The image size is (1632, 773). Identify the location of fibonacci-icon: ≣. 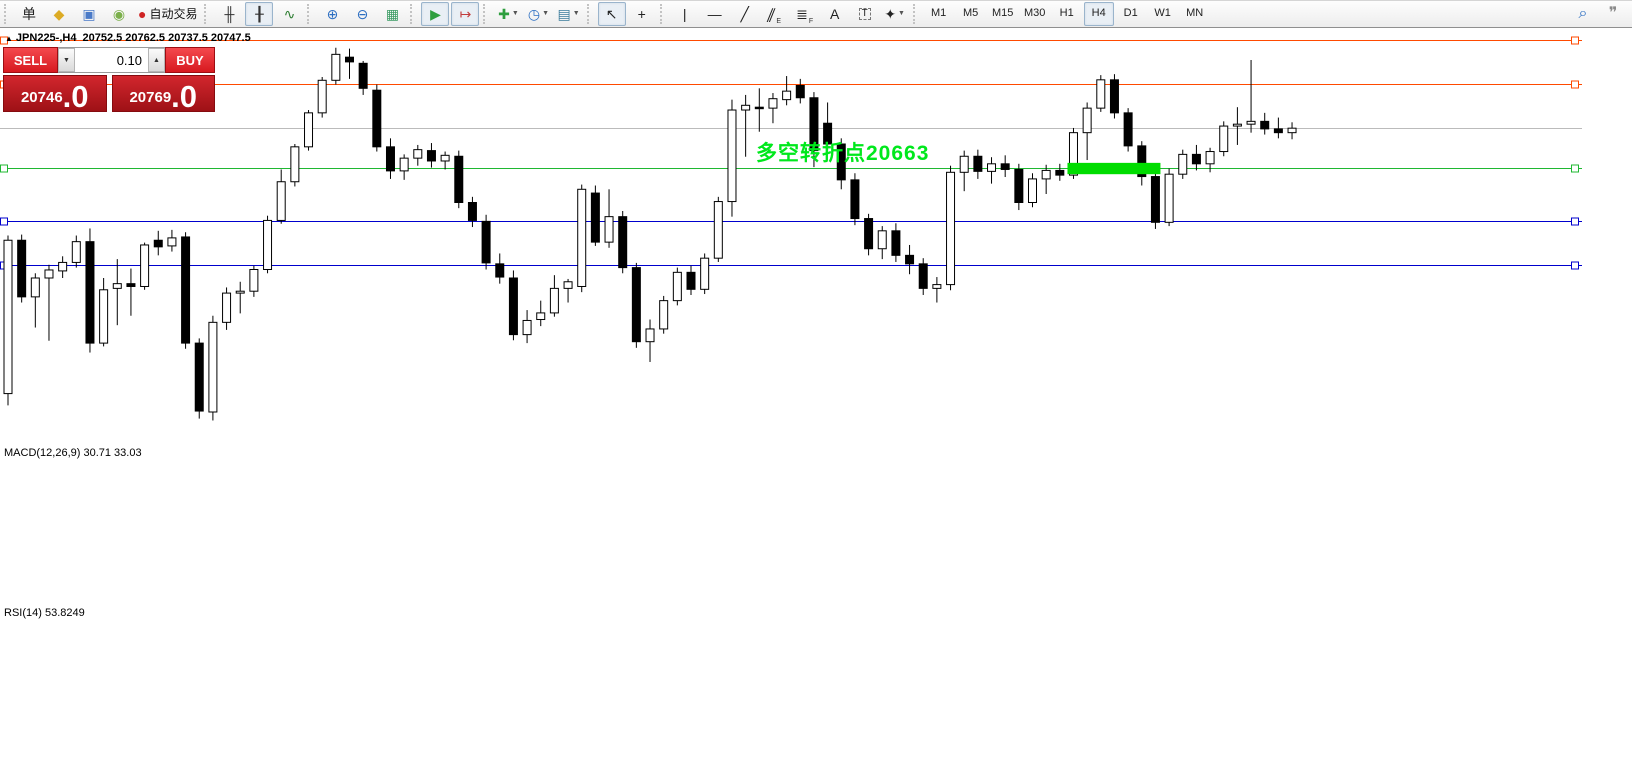
(802, 13).